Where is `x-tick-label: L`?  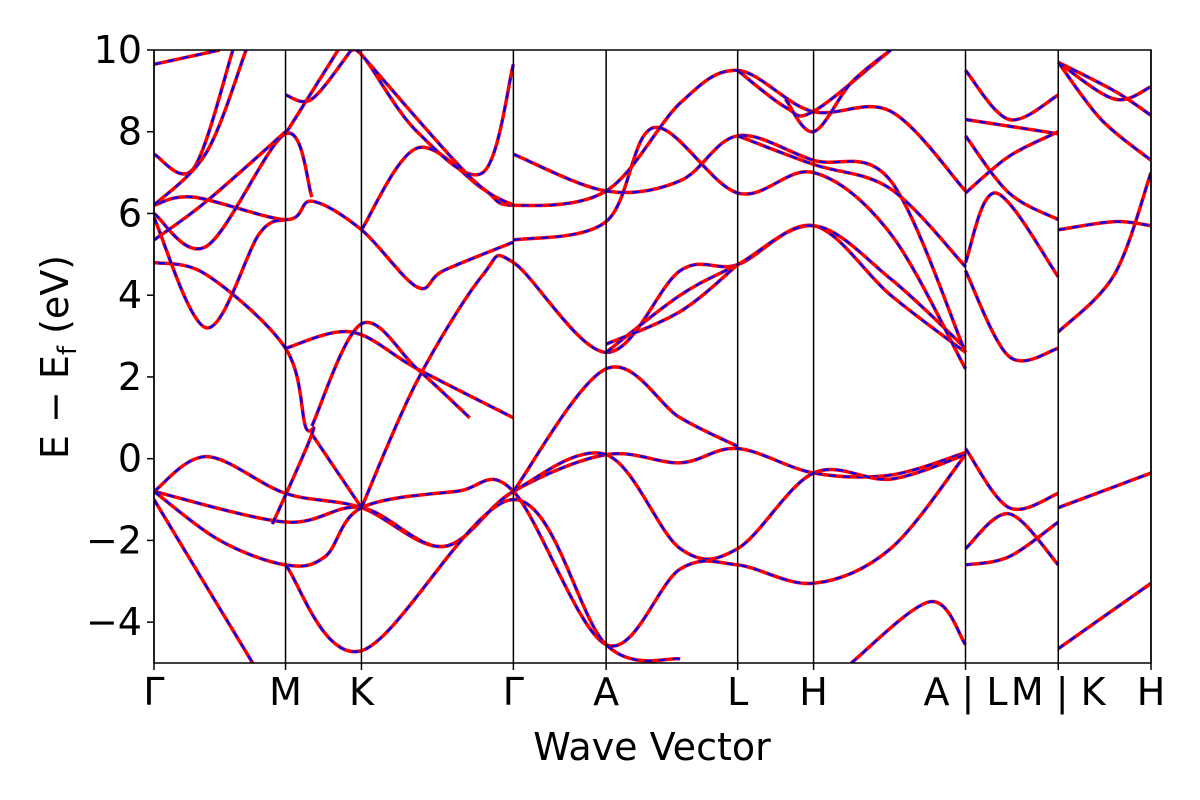
x-tick-label: L is located at coordinates (737, 692).